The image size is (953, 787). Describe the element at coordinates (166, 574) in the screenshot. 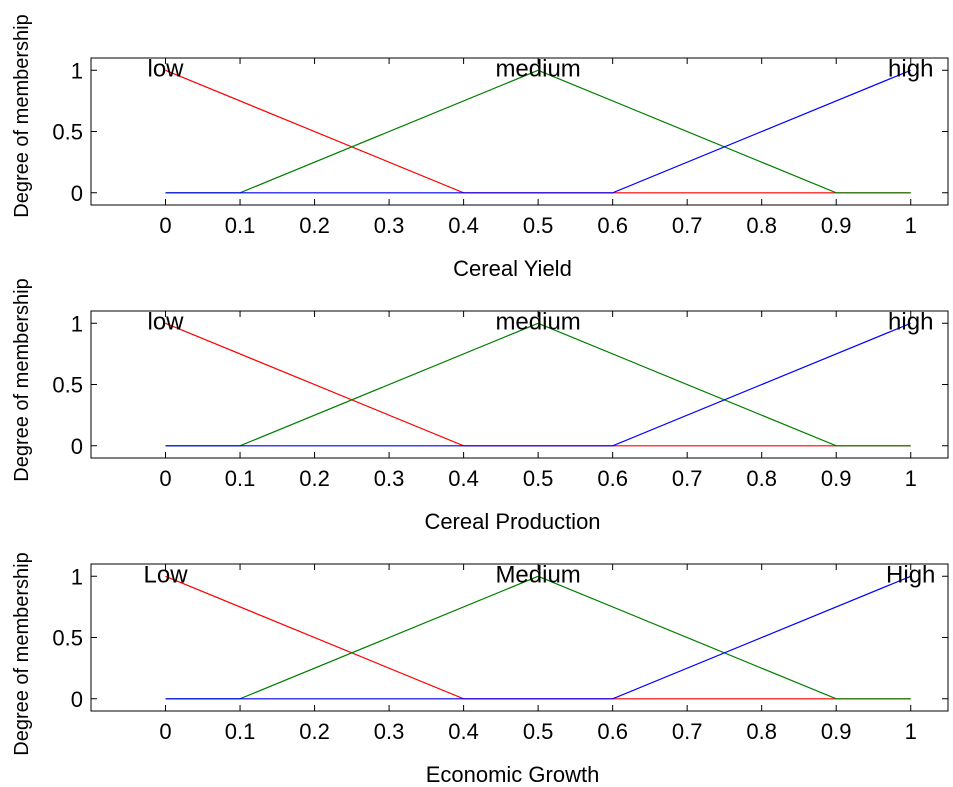

I see `series-label-low: Low` at that location.